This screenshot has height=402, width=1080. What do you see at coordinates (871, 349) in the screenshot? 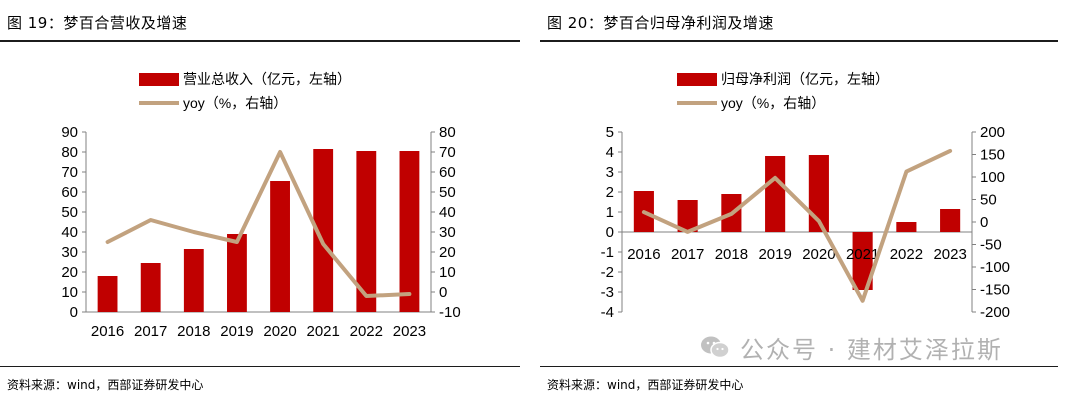
I see `watermark-text: 公众号 · 建材艾泽拉斯` at bounding box center [871, 349].